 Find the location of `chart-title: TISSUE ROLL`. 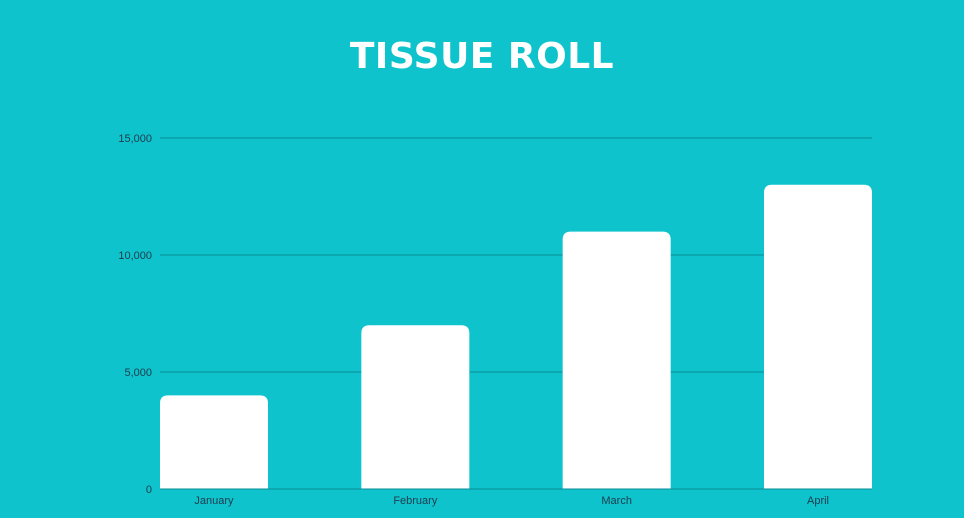

chart-title: TISSUE ROLL is located at coordinates (482, 56).